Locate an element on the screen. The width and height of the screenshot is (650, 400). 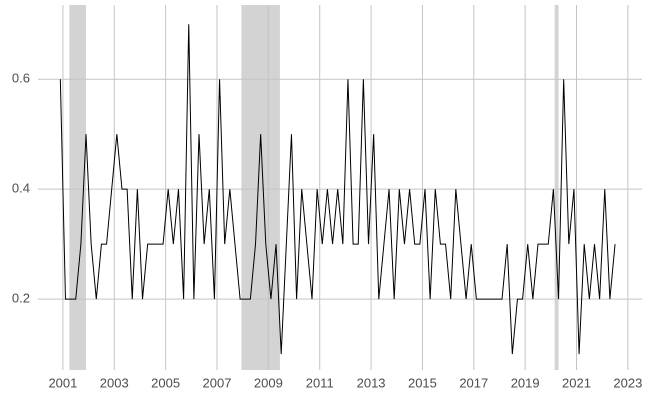
x-tick-label: 2005 is located at coordinates (165, 382).